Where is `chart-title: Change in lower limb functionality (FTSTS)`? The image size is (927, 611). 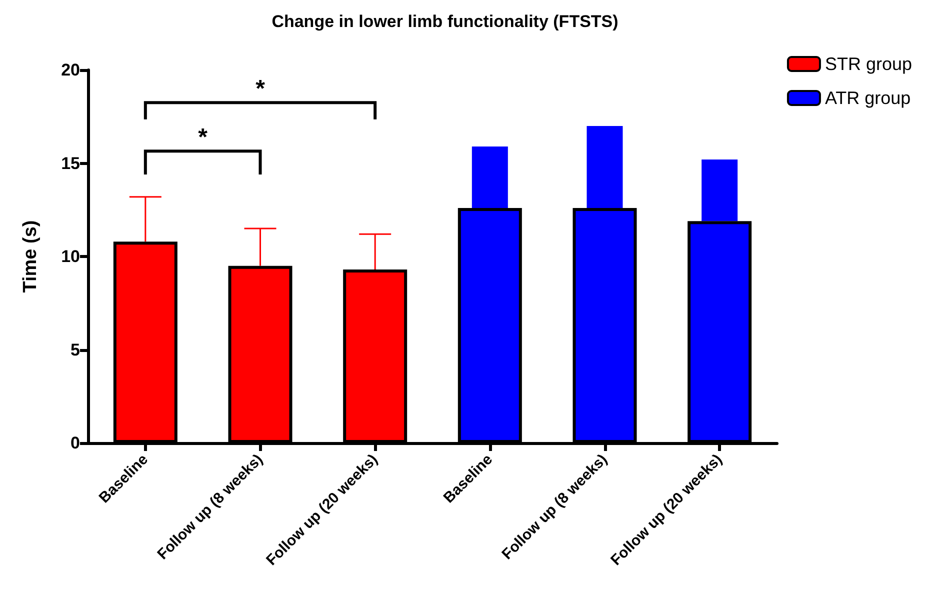
chart-title: Change in lower limb functionality (FTSTS) is located at coordinates (445, 21).